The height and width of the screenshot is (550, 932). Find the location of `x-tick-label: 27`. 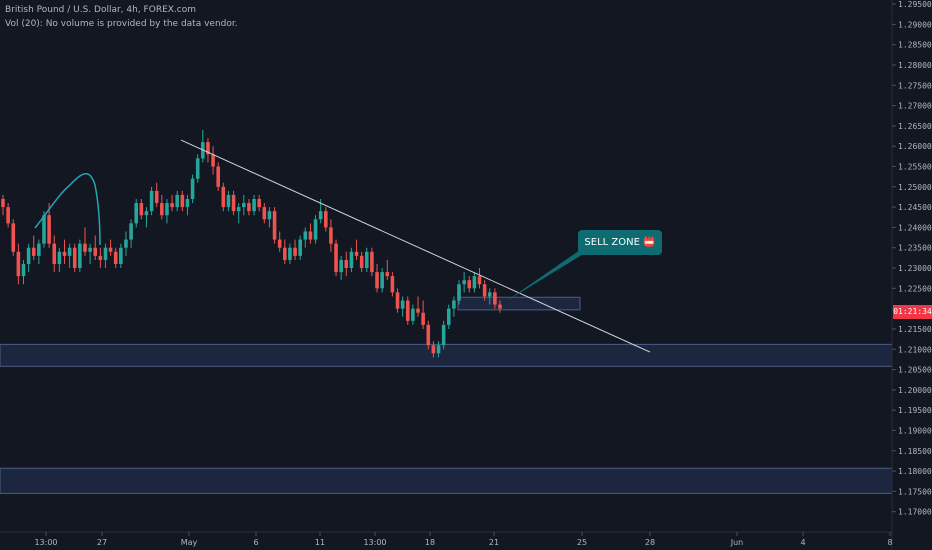

x-tick-label: 27 is located at coordinates (102, 542).